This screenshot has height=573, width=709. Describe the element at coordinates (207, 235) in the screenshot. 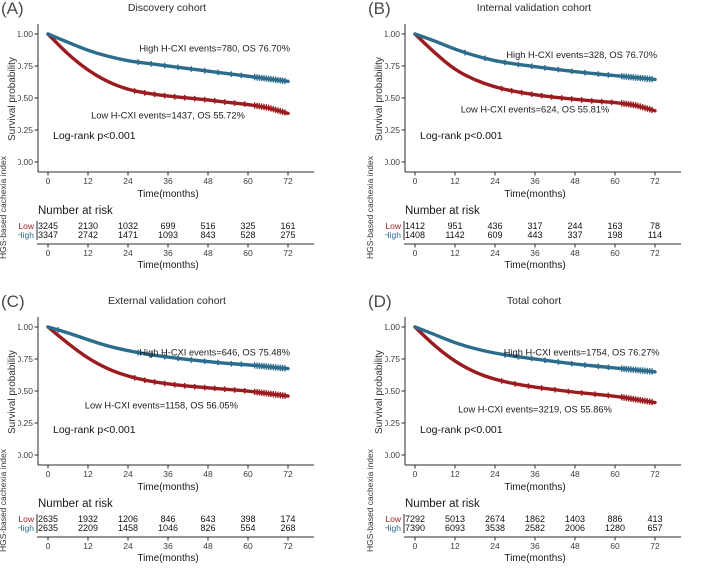

I see `risk-count: 843` at that location.